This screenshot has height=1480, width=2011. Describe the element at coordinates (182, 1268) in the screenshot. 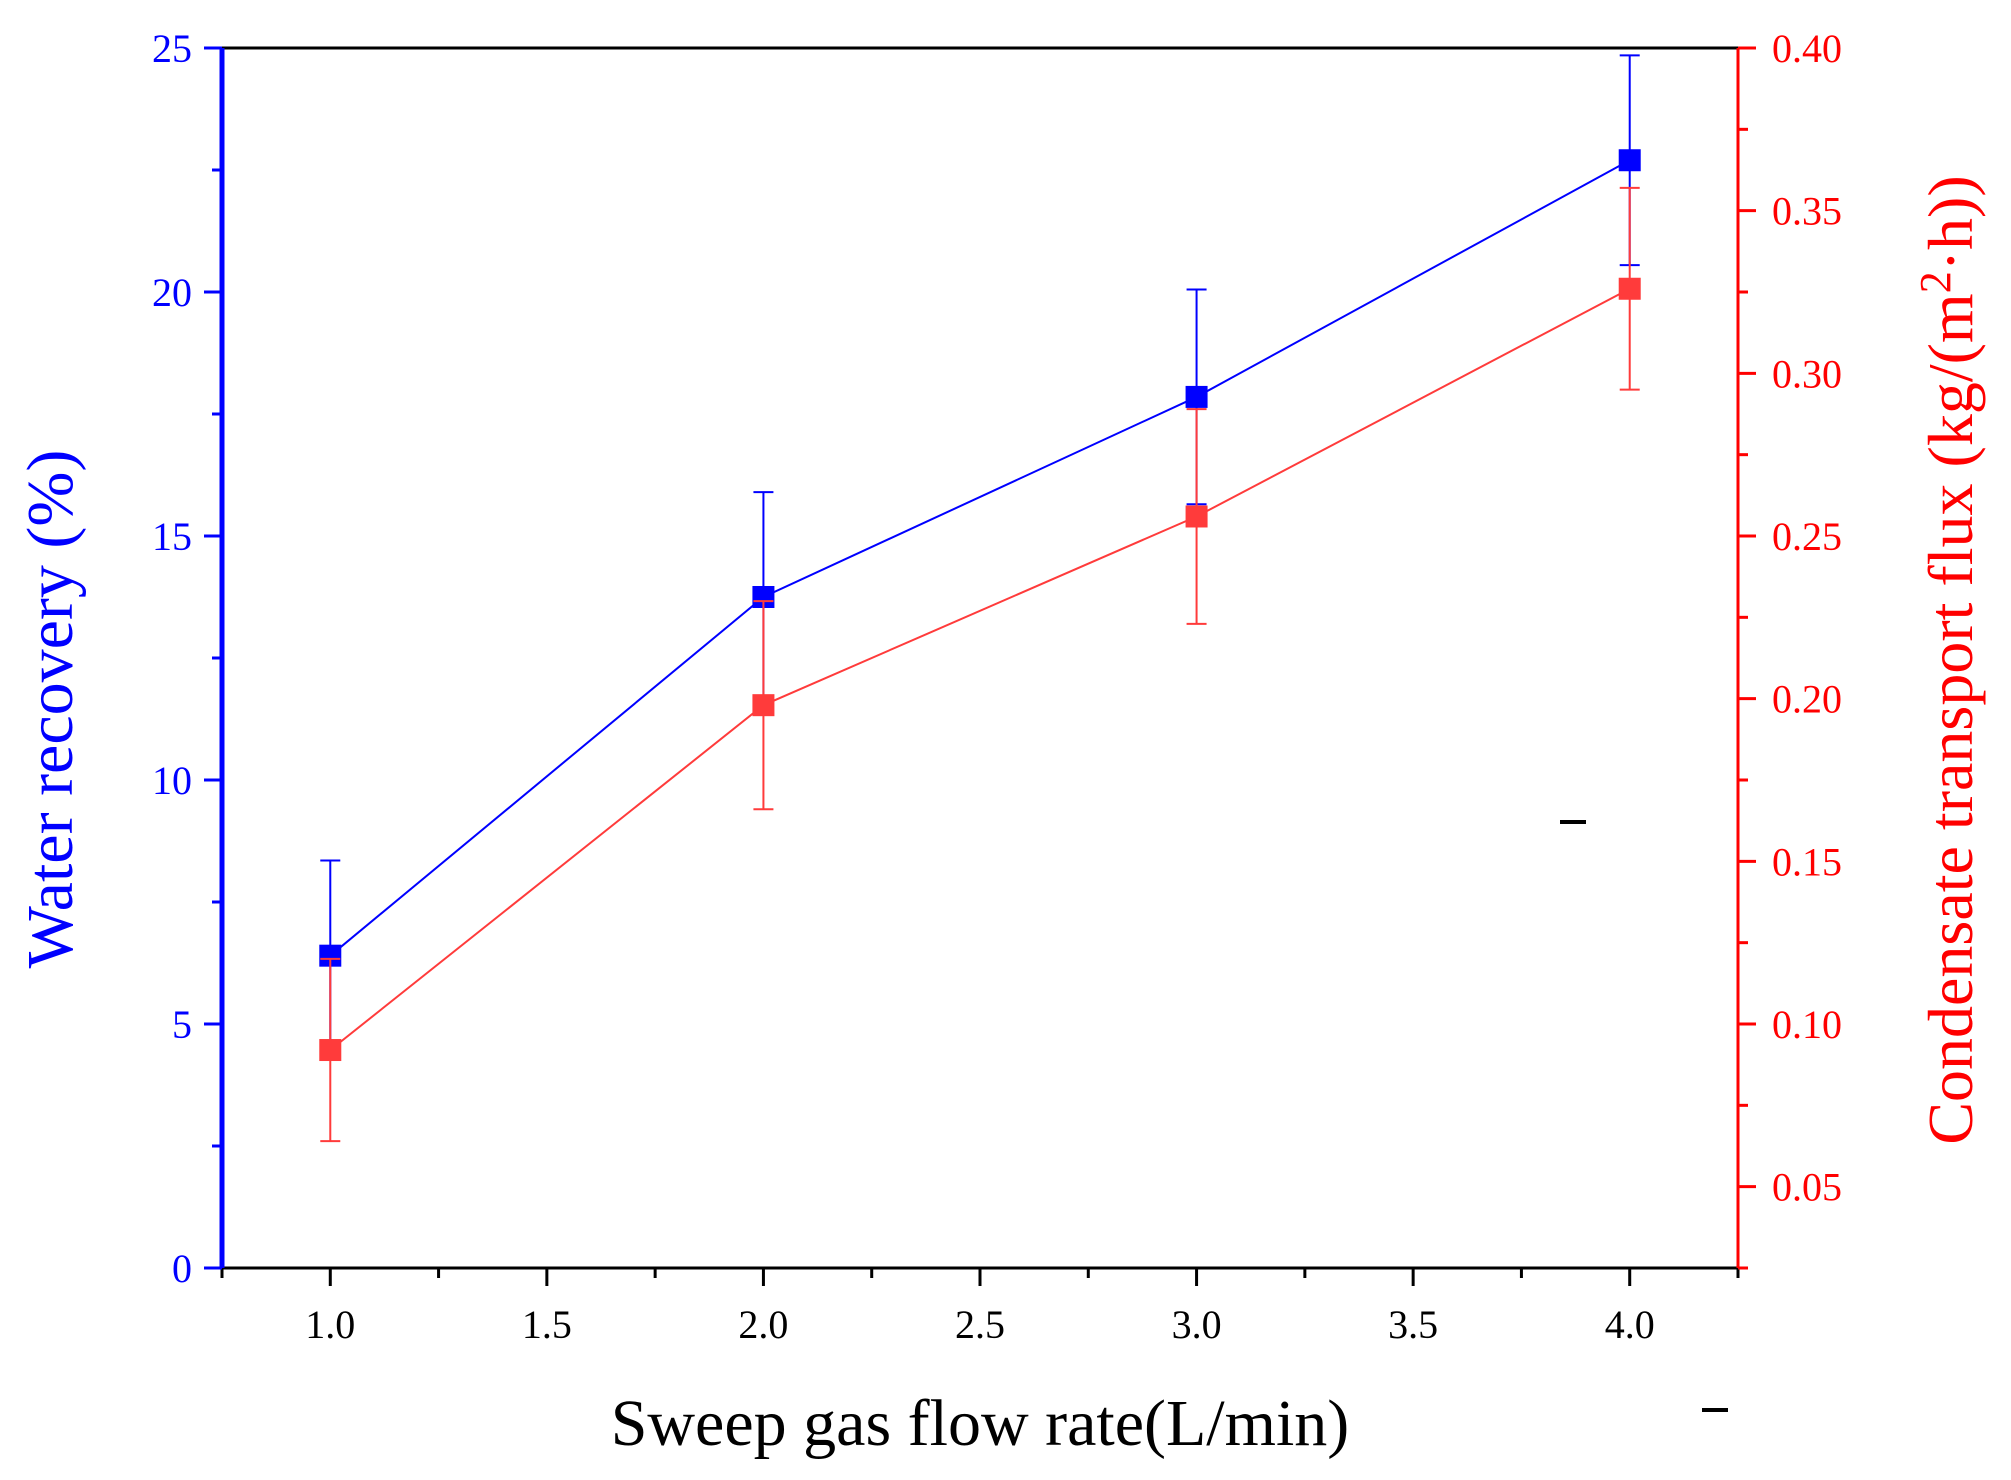

I see `left-y-tick-label: 0` at that location.